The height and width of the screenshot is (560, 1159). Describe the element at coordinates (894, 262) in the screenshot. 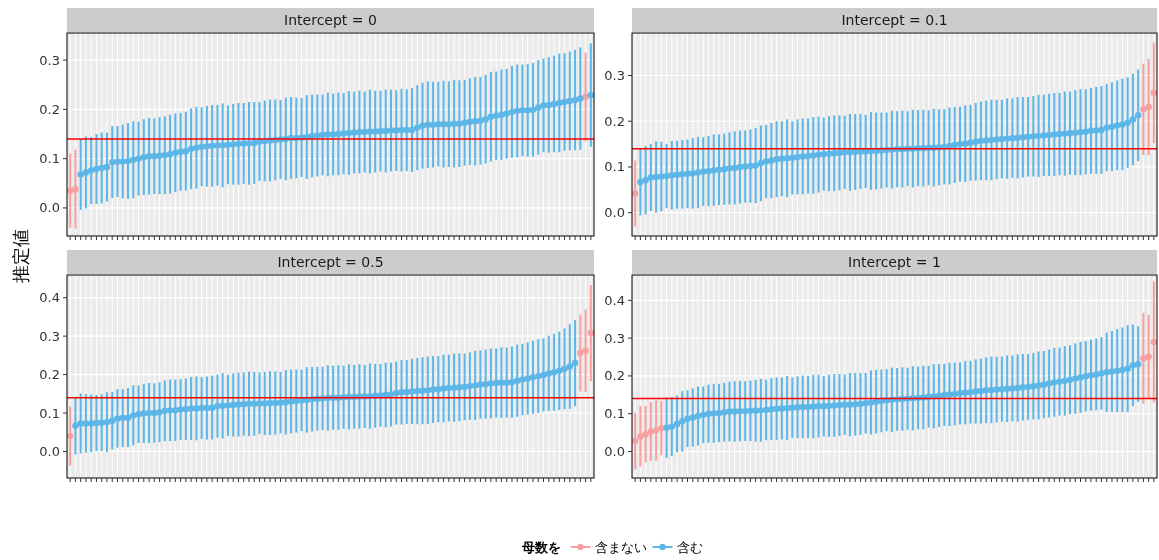

I see `chart-title: Intercept = 1` at that location.